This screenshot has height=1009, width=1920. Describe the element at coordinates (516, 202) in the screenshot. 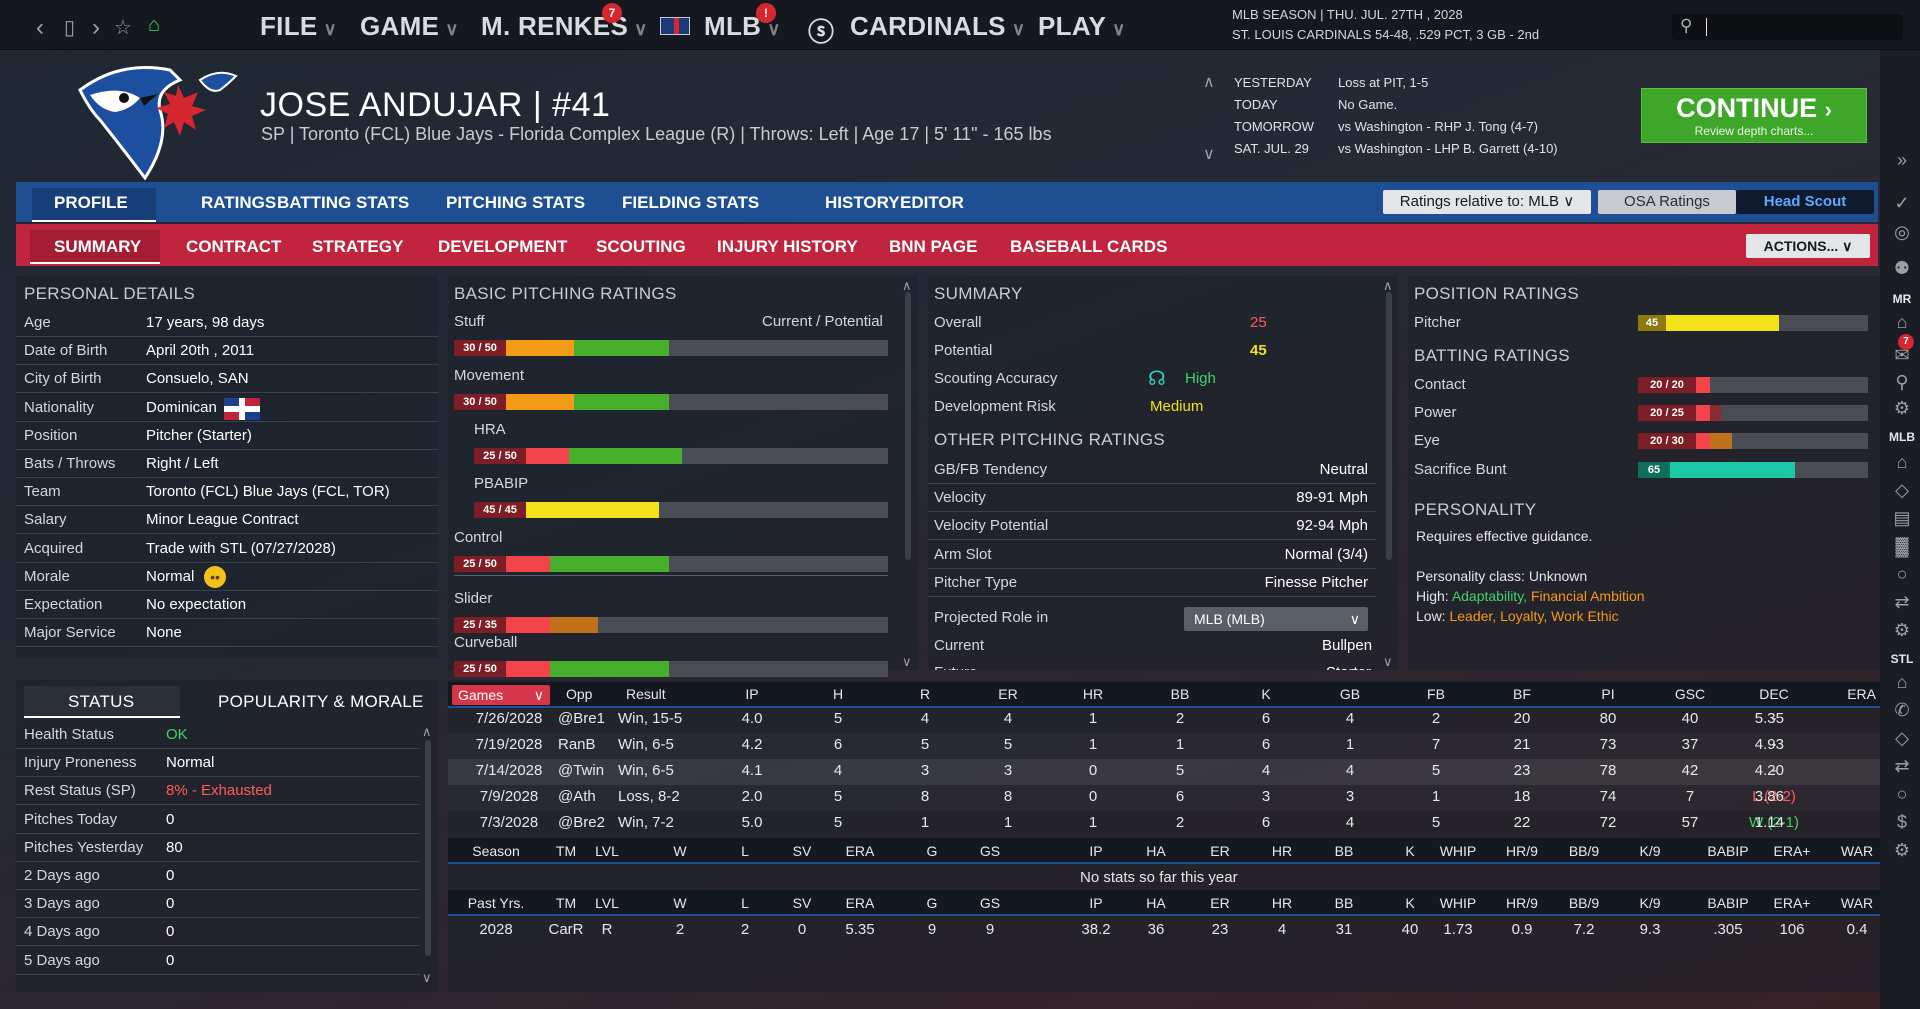

I see `tab-pitching-stats: PITCHING STATS` at that location.